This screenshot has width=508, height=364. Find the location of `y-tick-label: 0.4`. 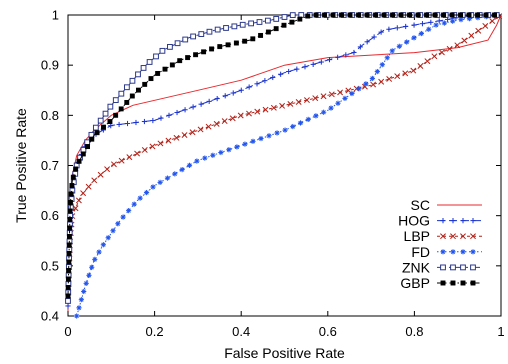

y-tick-label: 0.4 is located at coordinates (50, 316).